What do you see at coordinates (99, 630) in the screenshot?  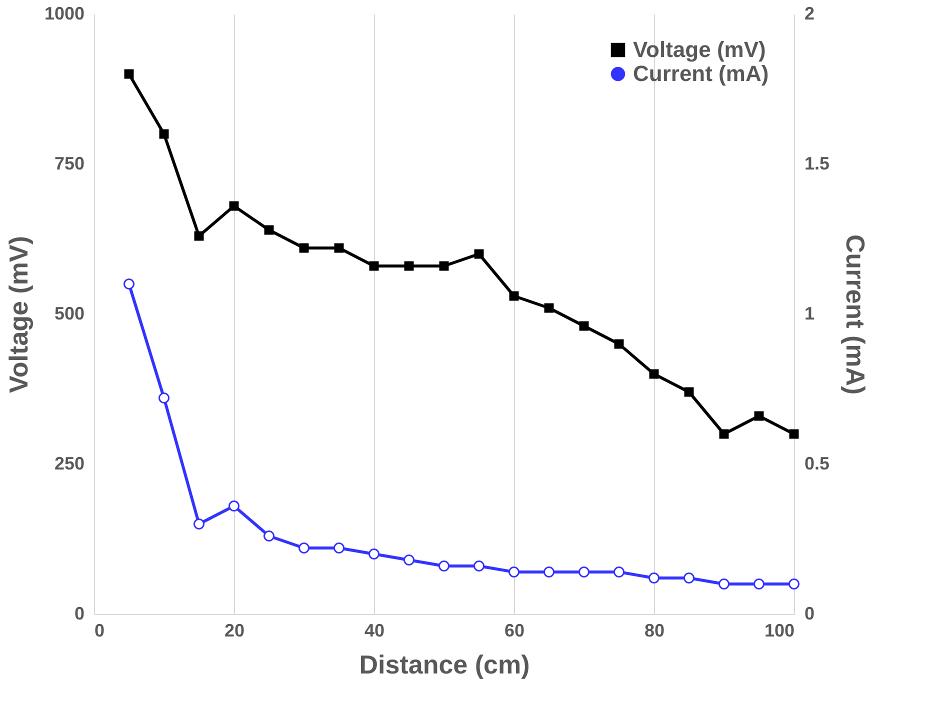 I see `x-tick-label: 0` at bounding box center [99, 630].